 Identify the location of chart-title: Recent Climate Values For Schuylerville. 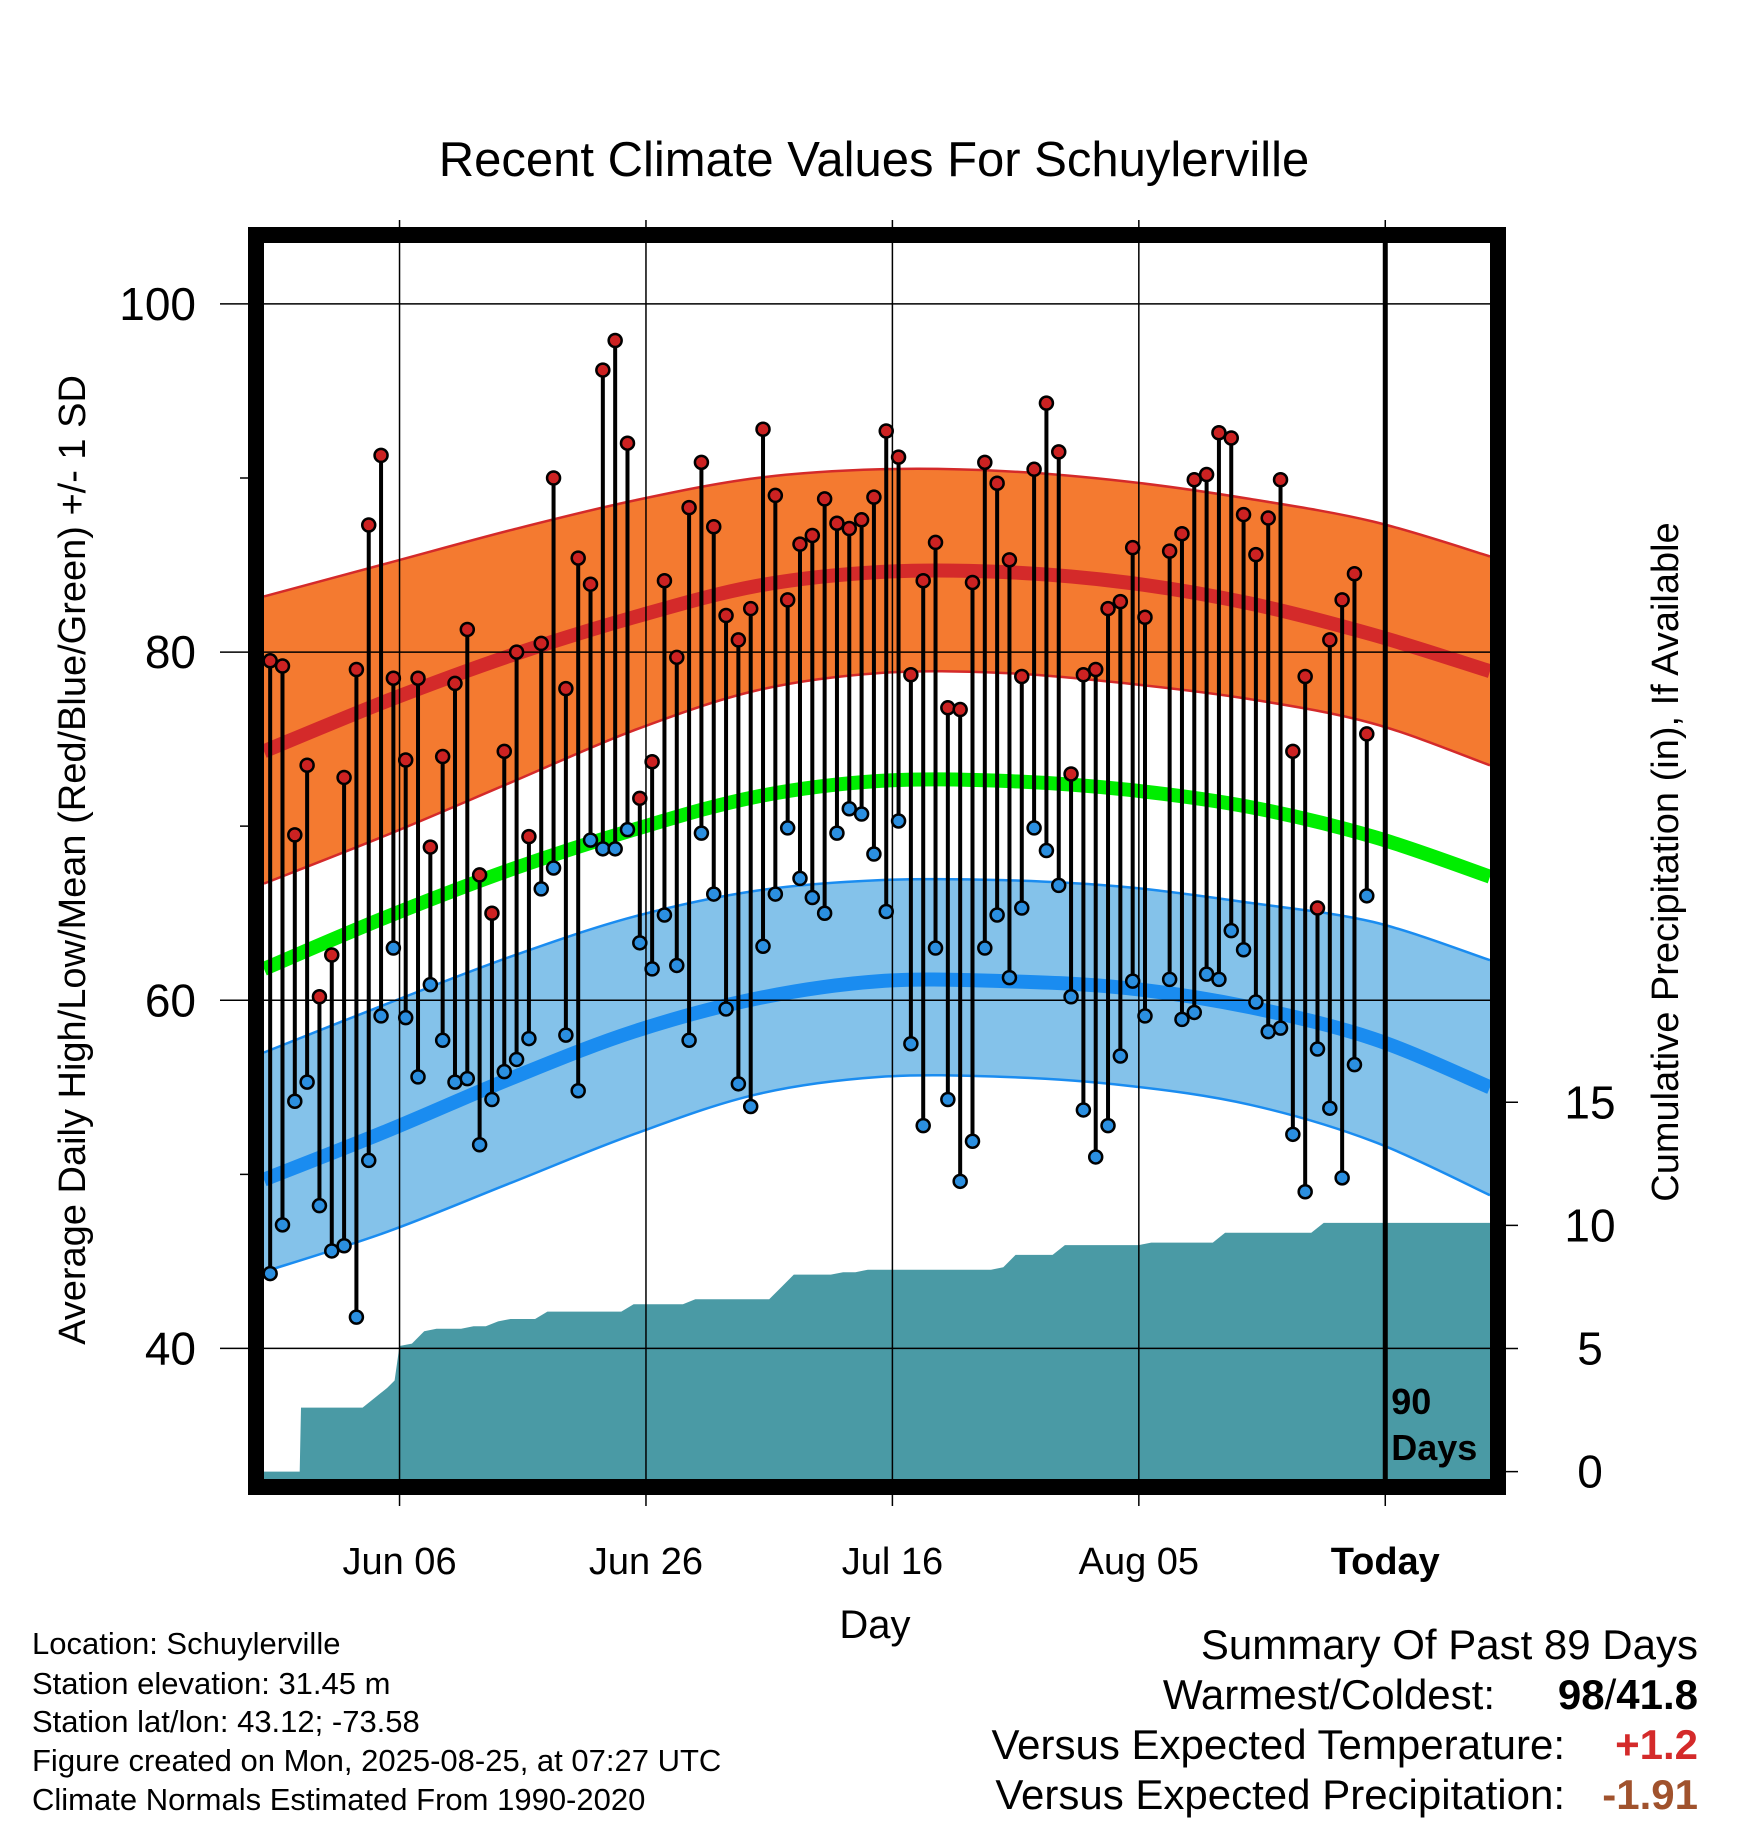
(874, 160).